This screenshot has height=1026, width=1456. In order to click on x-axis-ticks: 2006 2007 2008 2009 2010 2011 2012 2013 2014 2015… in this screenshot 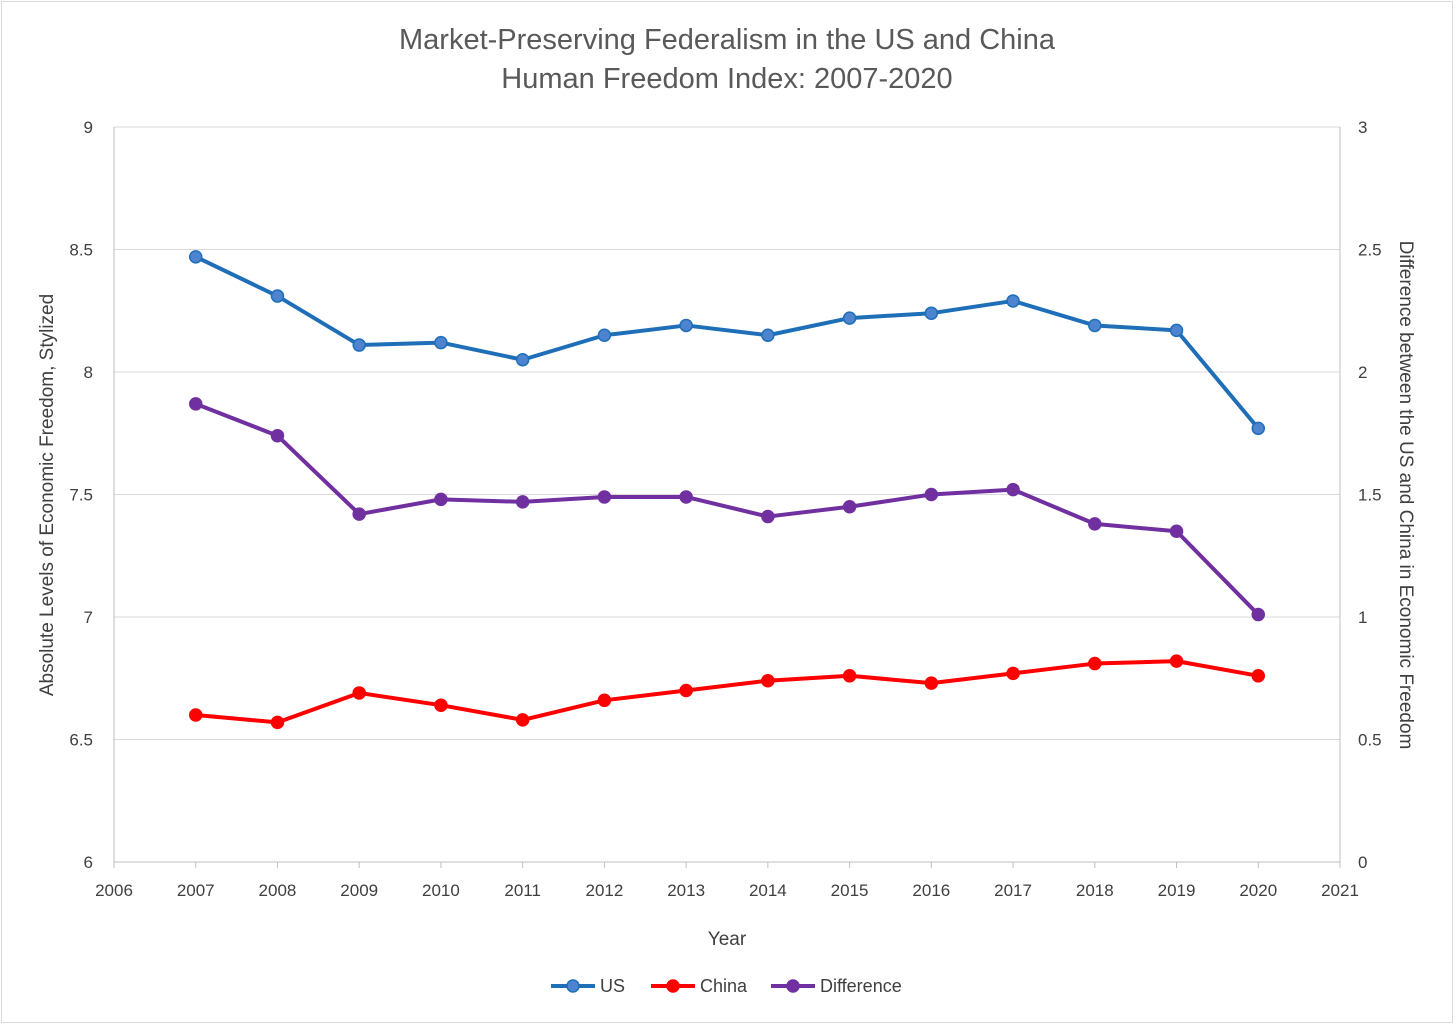, I will do `click(727, 881)`.